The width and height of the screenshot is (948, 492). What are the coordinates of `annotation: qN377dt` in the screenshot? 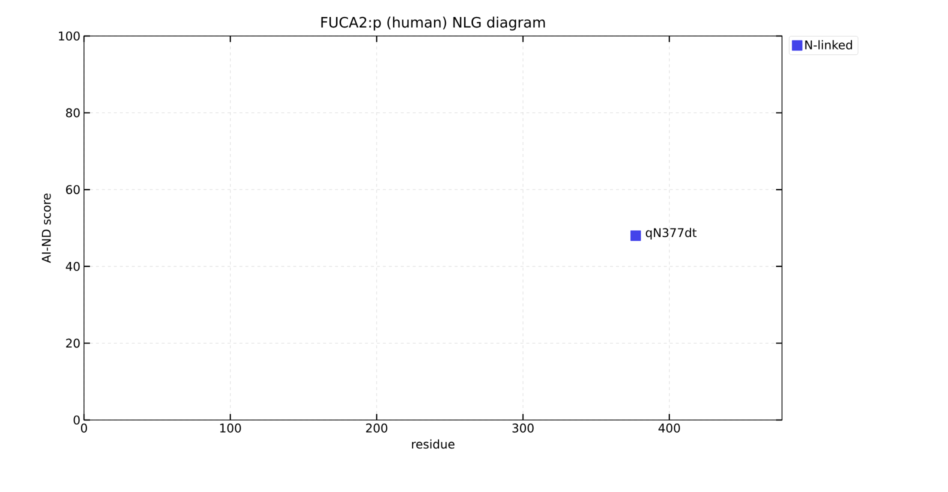 It's located at (671, 234).